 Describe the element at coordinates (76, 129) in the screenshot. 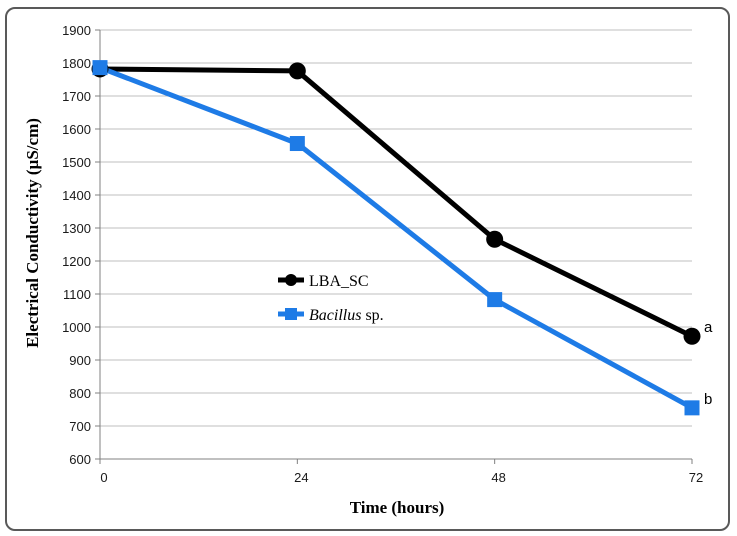

I see `y-tick-label: 1600` at that location.